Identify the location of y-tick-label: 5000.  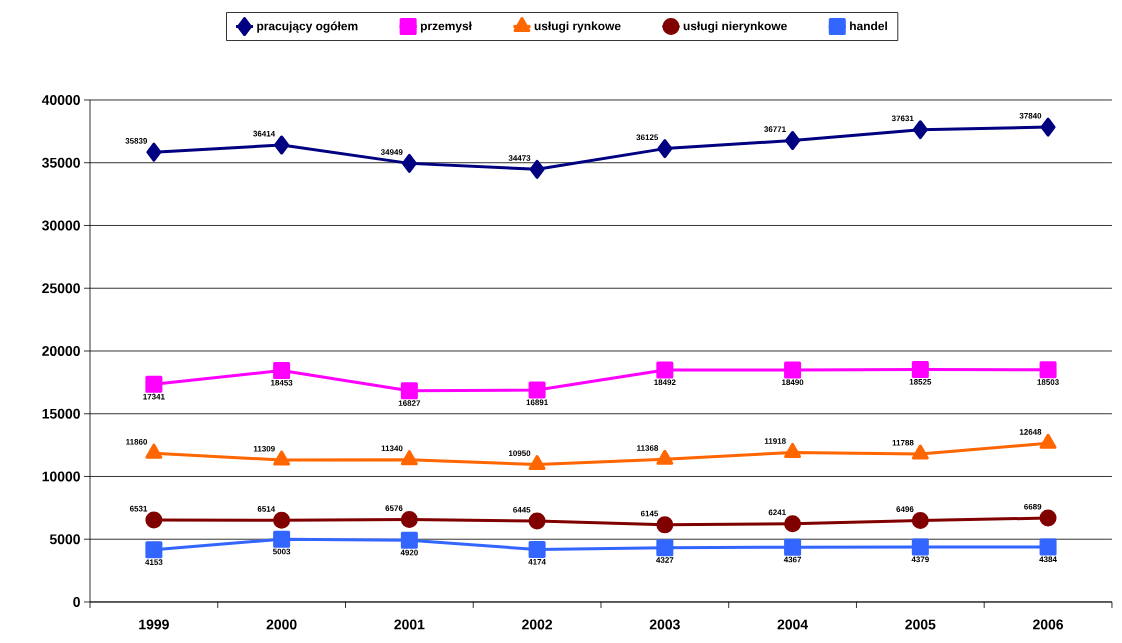
(64, 539).